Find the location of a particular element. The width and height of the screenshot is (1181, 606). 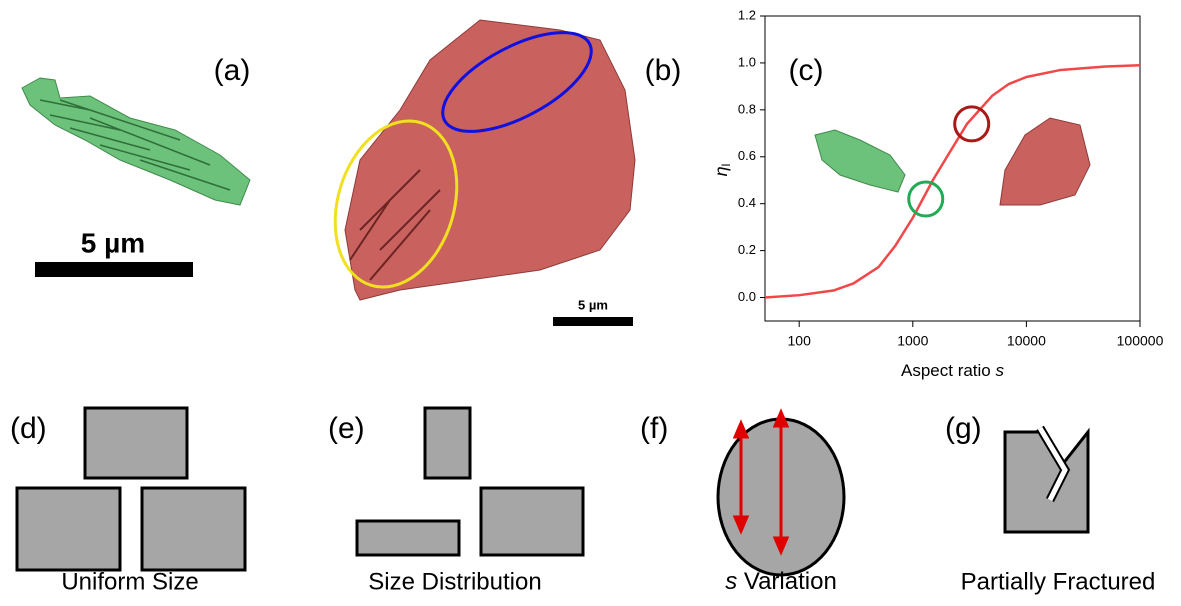

x-axis-label-text: Aspect ratio is located at coordinates (946, 370).